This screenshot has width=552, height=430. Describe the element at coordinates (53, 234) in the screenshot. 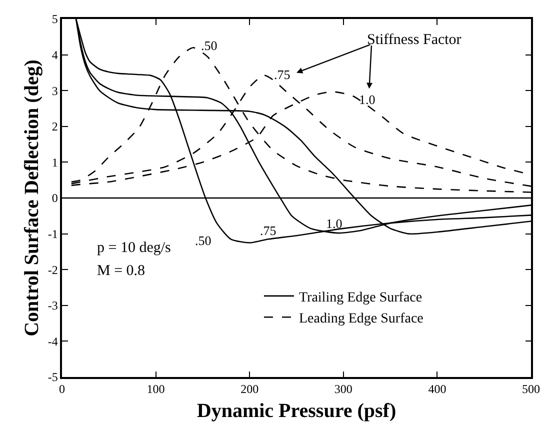

I see `y-tick-label: -1` at that location.